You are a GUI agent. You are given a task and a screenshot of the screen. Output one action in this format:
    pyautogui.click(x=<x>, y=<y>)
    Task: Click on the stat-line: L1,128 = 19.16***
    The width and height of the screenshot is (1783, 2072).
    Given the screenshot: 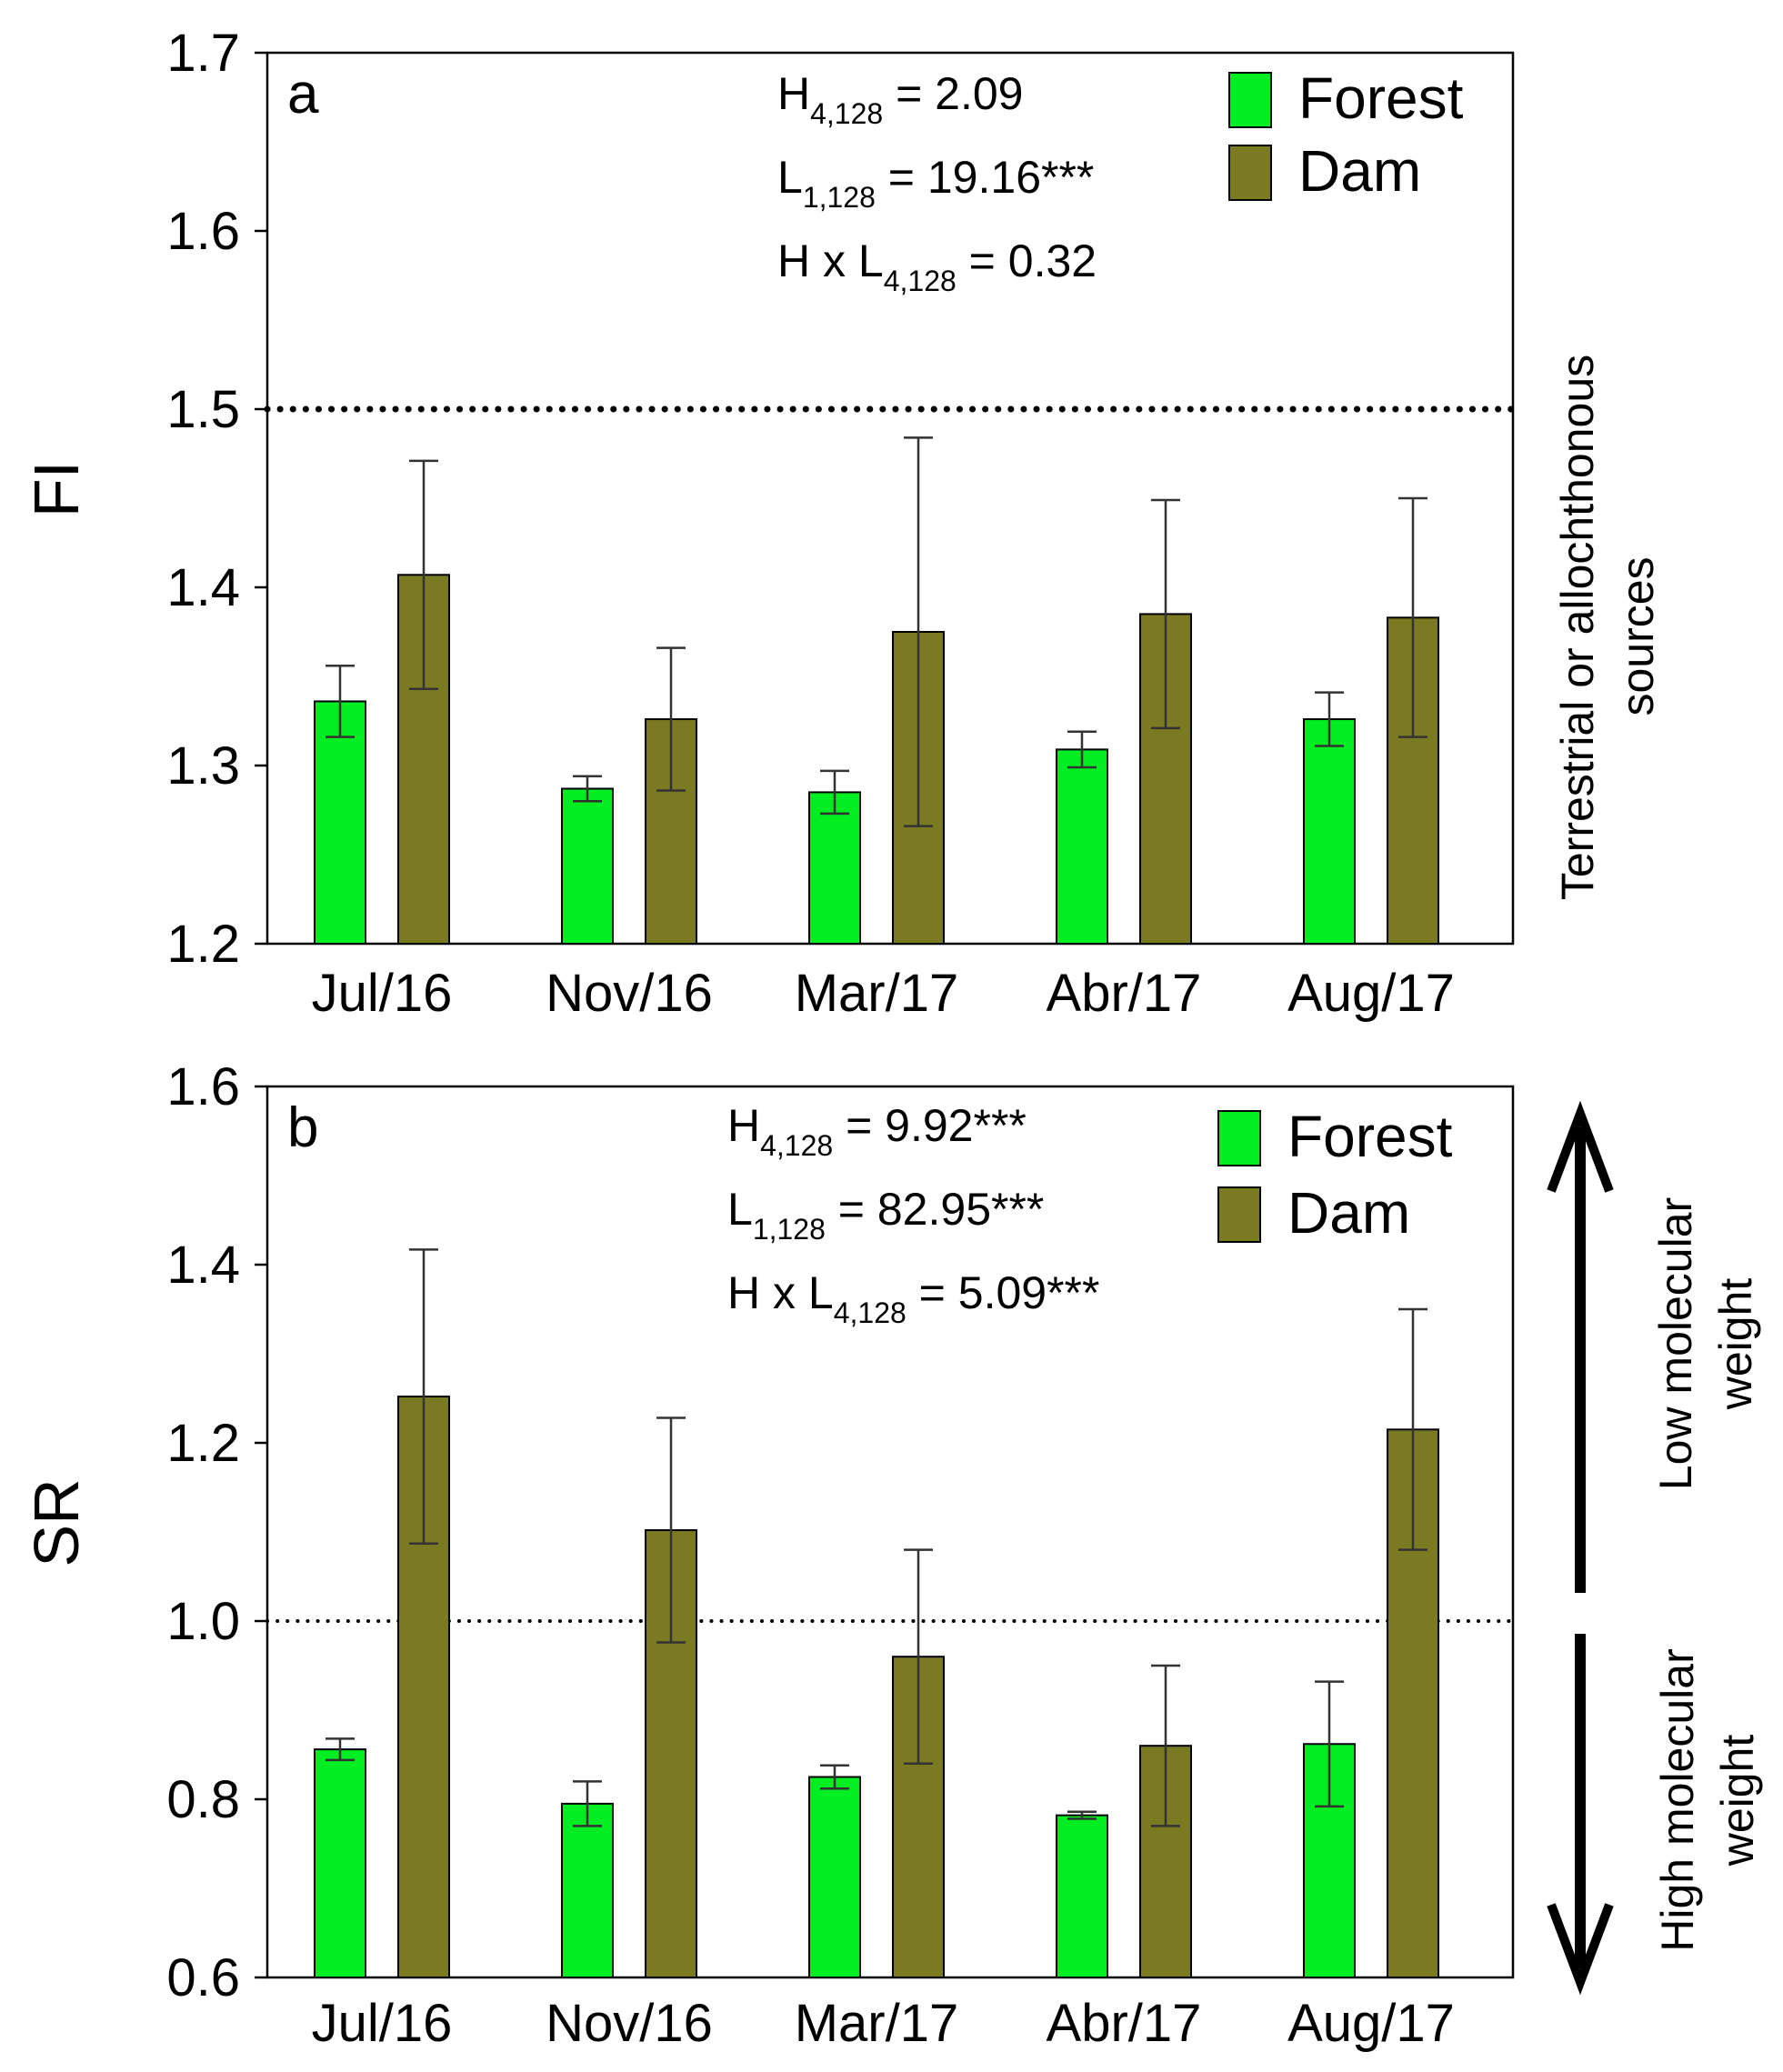 What is the action you would take?
    pyautogui.click(x=935, y=183)
    